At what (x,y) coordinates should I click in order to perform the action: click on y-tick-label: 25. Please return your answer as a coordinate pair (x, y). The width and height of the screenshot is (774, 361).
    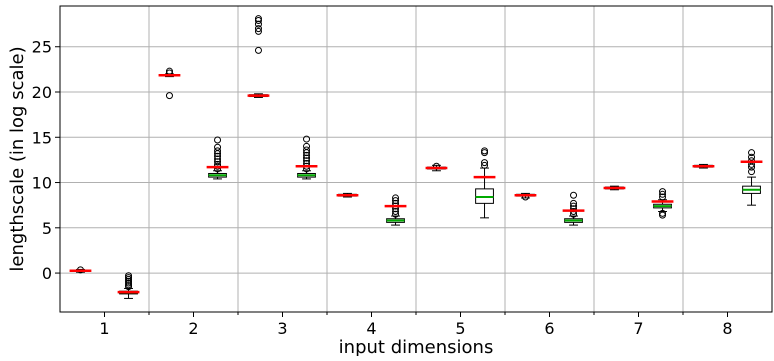
    Looking at the image, I should click on (42, 47).